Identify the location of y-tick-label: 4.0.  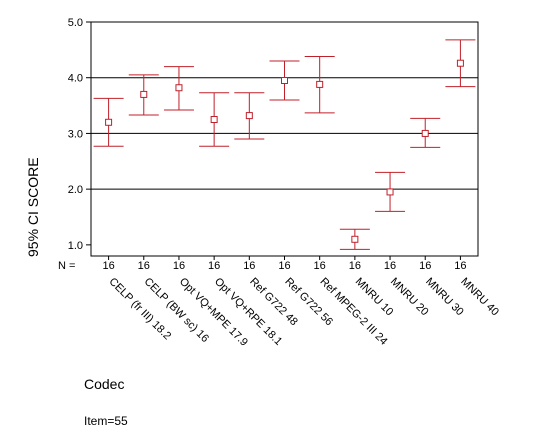
(75, 79).